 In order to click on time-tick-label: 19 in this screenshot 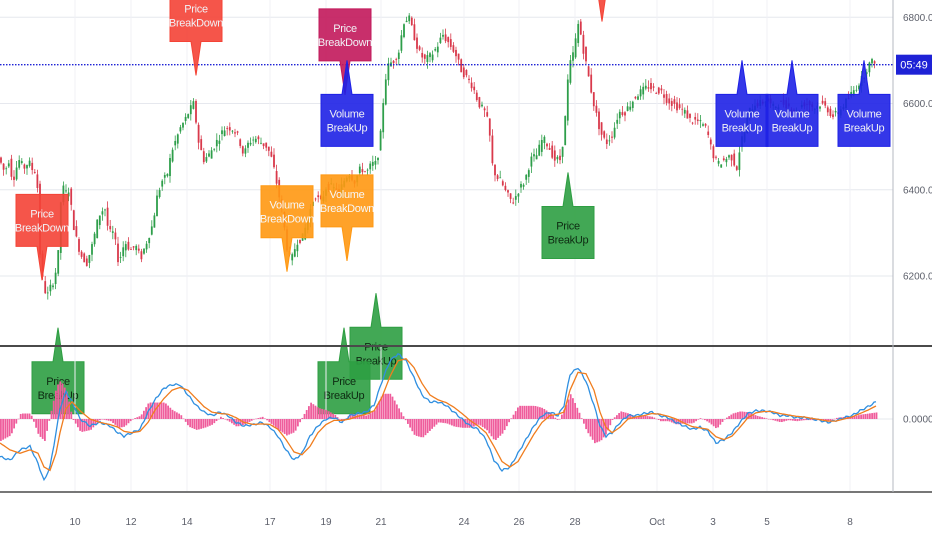, I will do `click(326, 522)`.